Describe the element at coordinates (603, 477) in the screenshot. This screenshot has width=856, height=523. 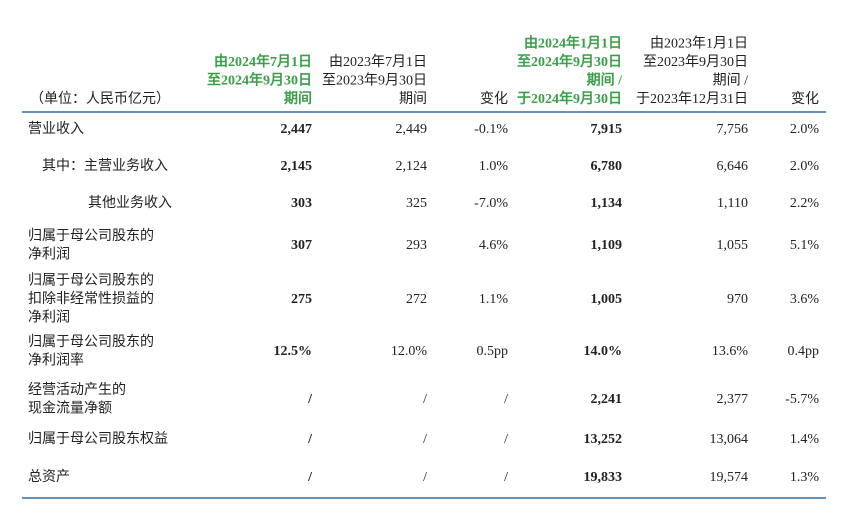
I see `cell: 19,833` at that location.